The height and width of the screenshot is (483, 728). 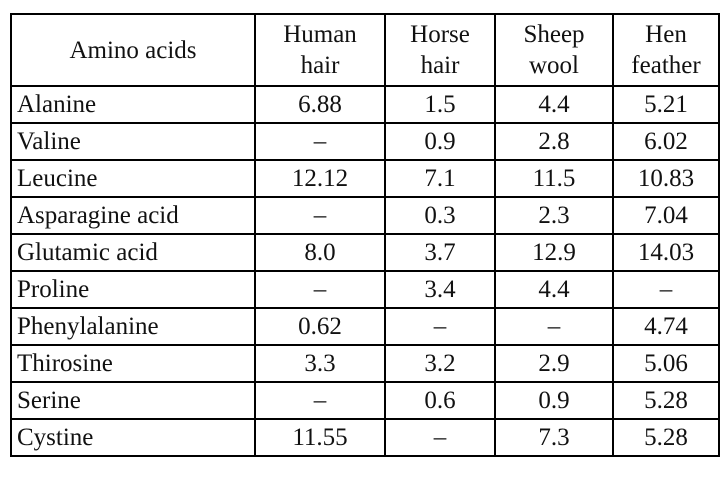 I want to click on header-human-hair-line2: hair, so click(x=320, y=65).